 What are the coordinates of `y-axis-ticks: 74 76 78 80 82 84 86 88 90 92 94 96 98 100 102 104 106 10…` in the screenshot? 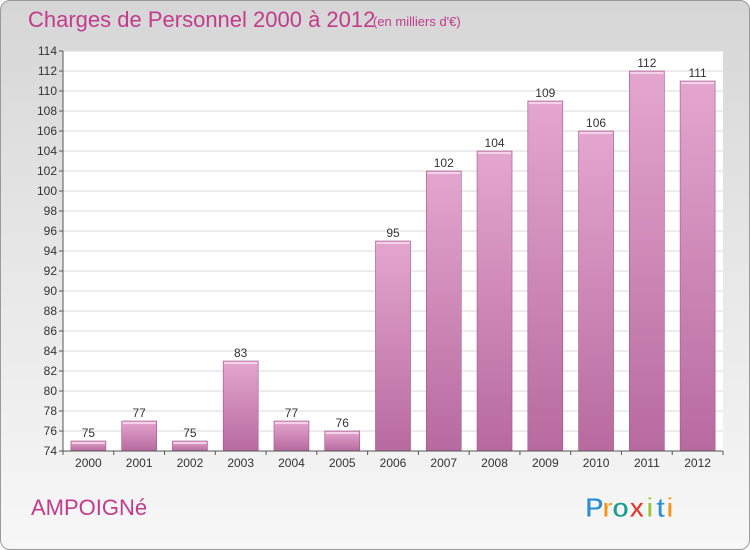 It's located at (50, 251).